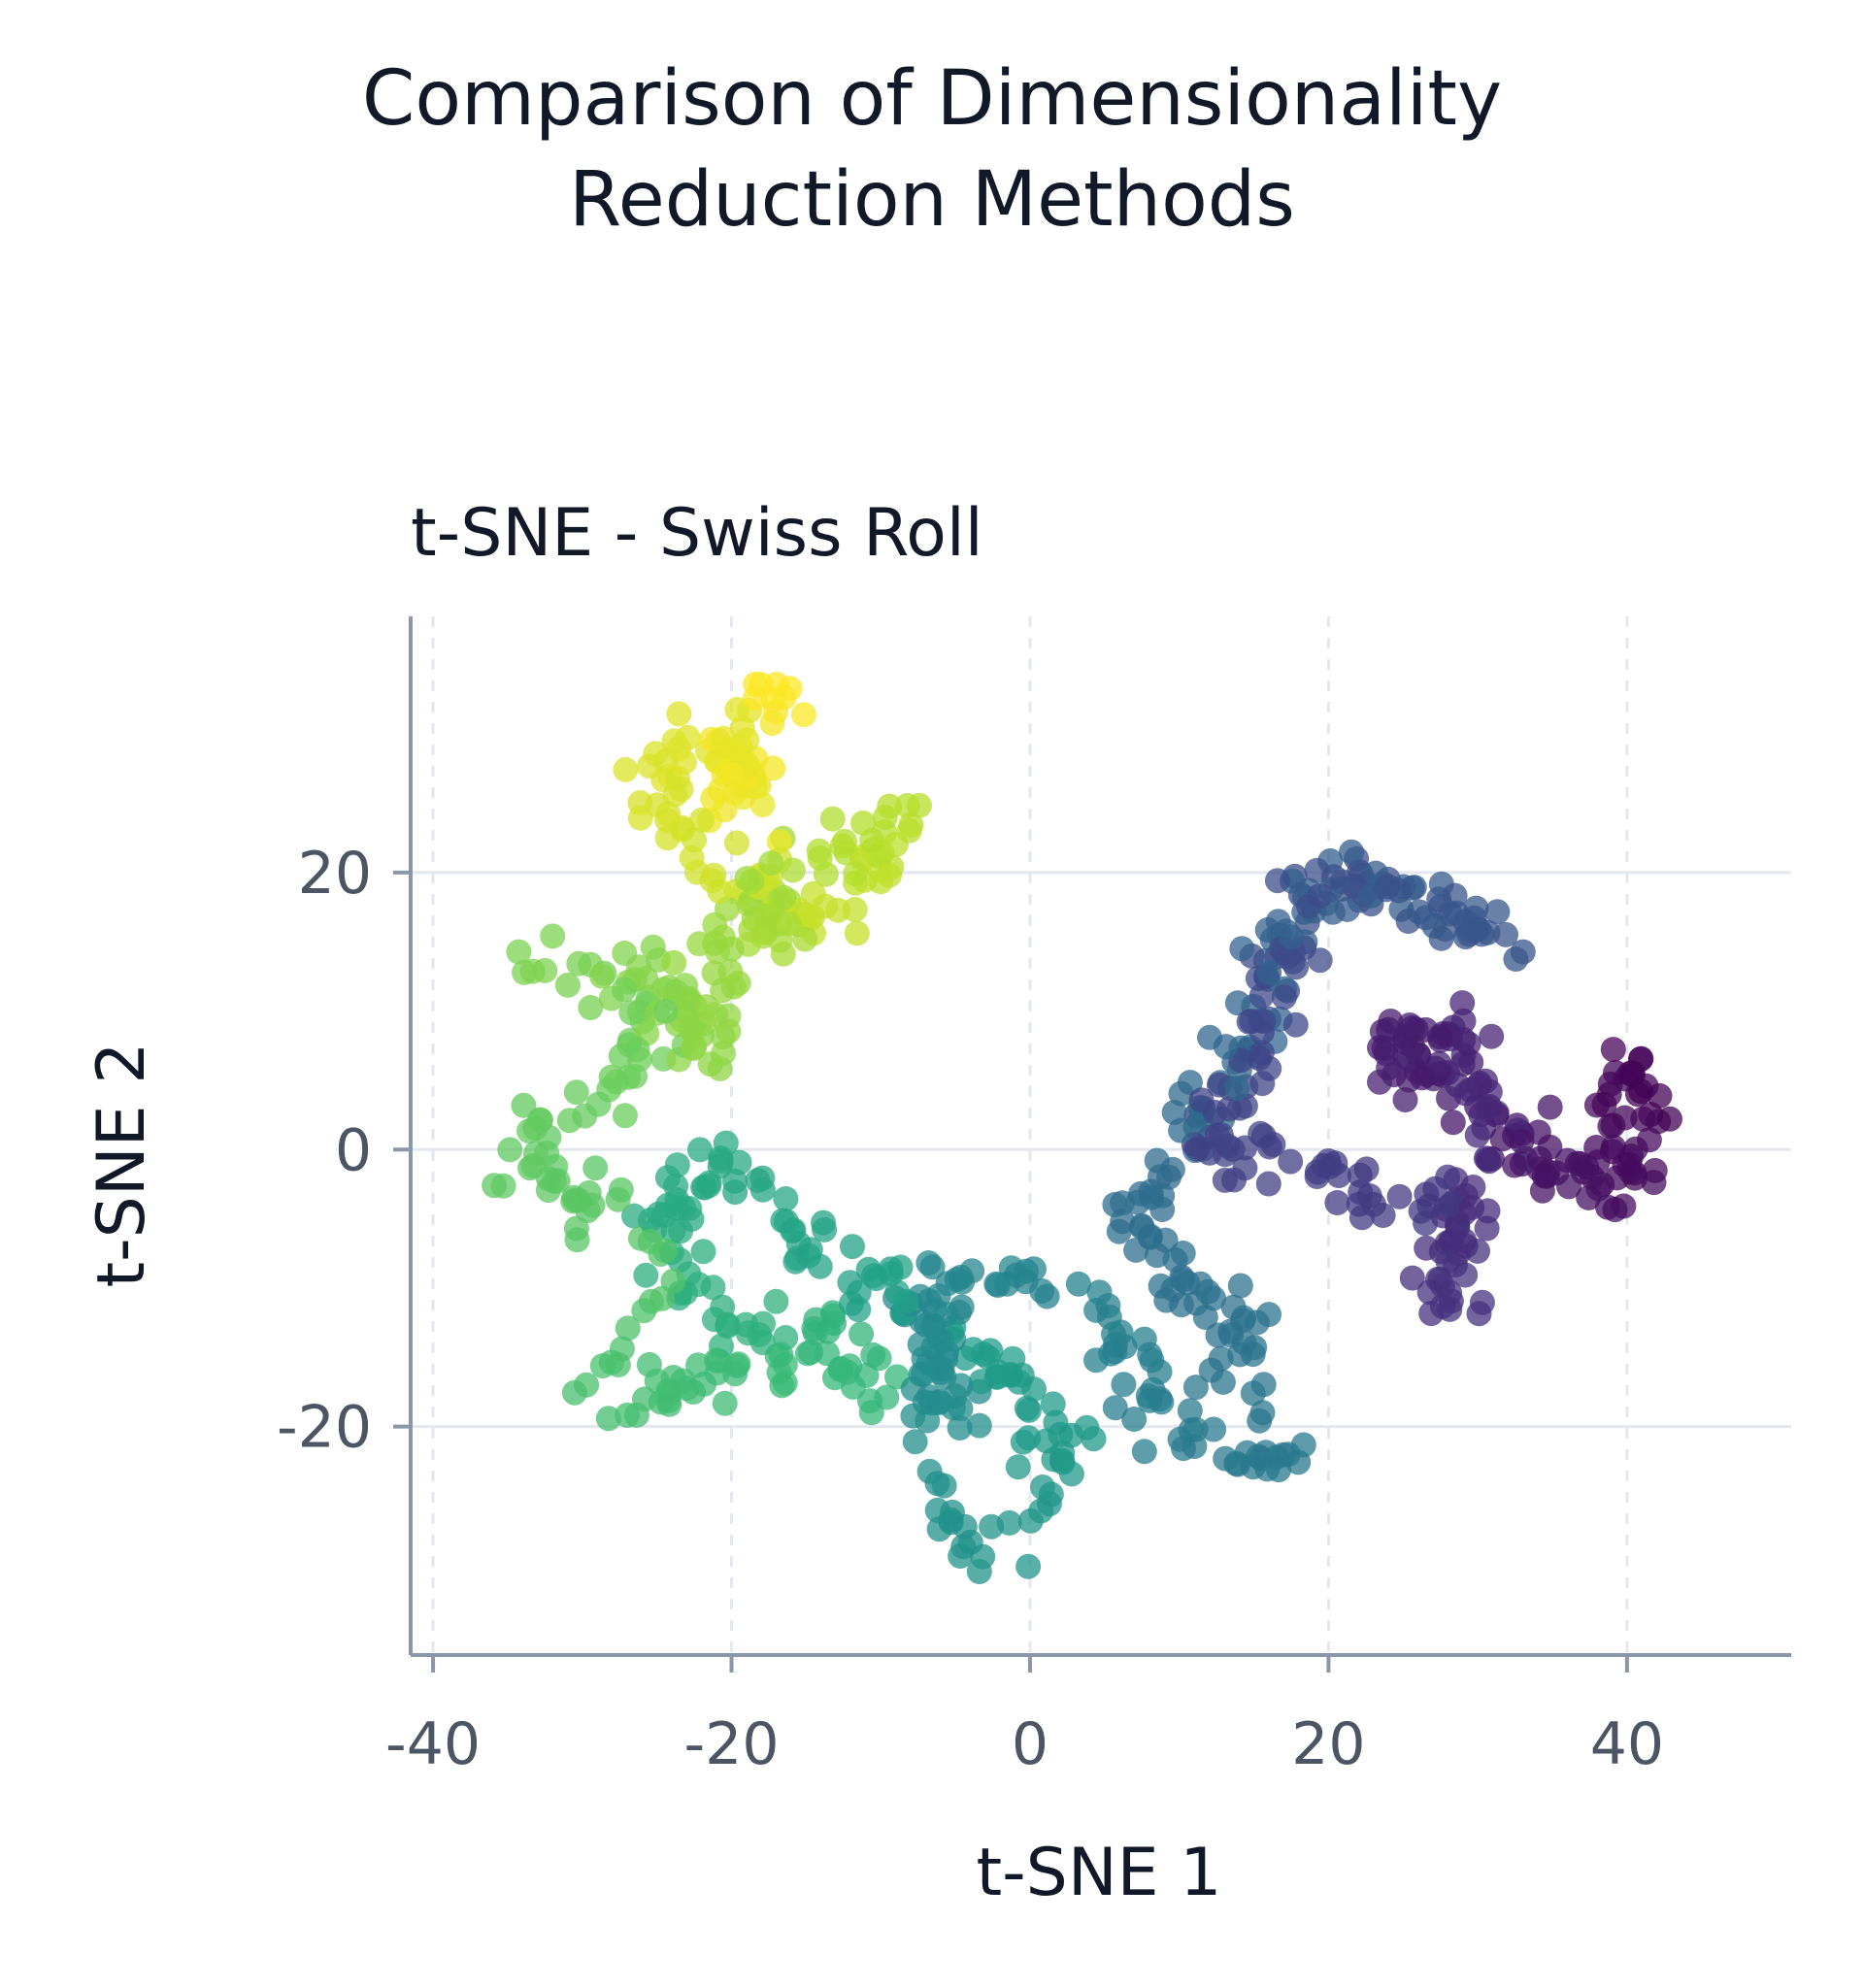 The height and width of the screenshot is (1988, 1864). I want to click on subplot-title: t-SNE - Swiss Roll, so click(697, 533).